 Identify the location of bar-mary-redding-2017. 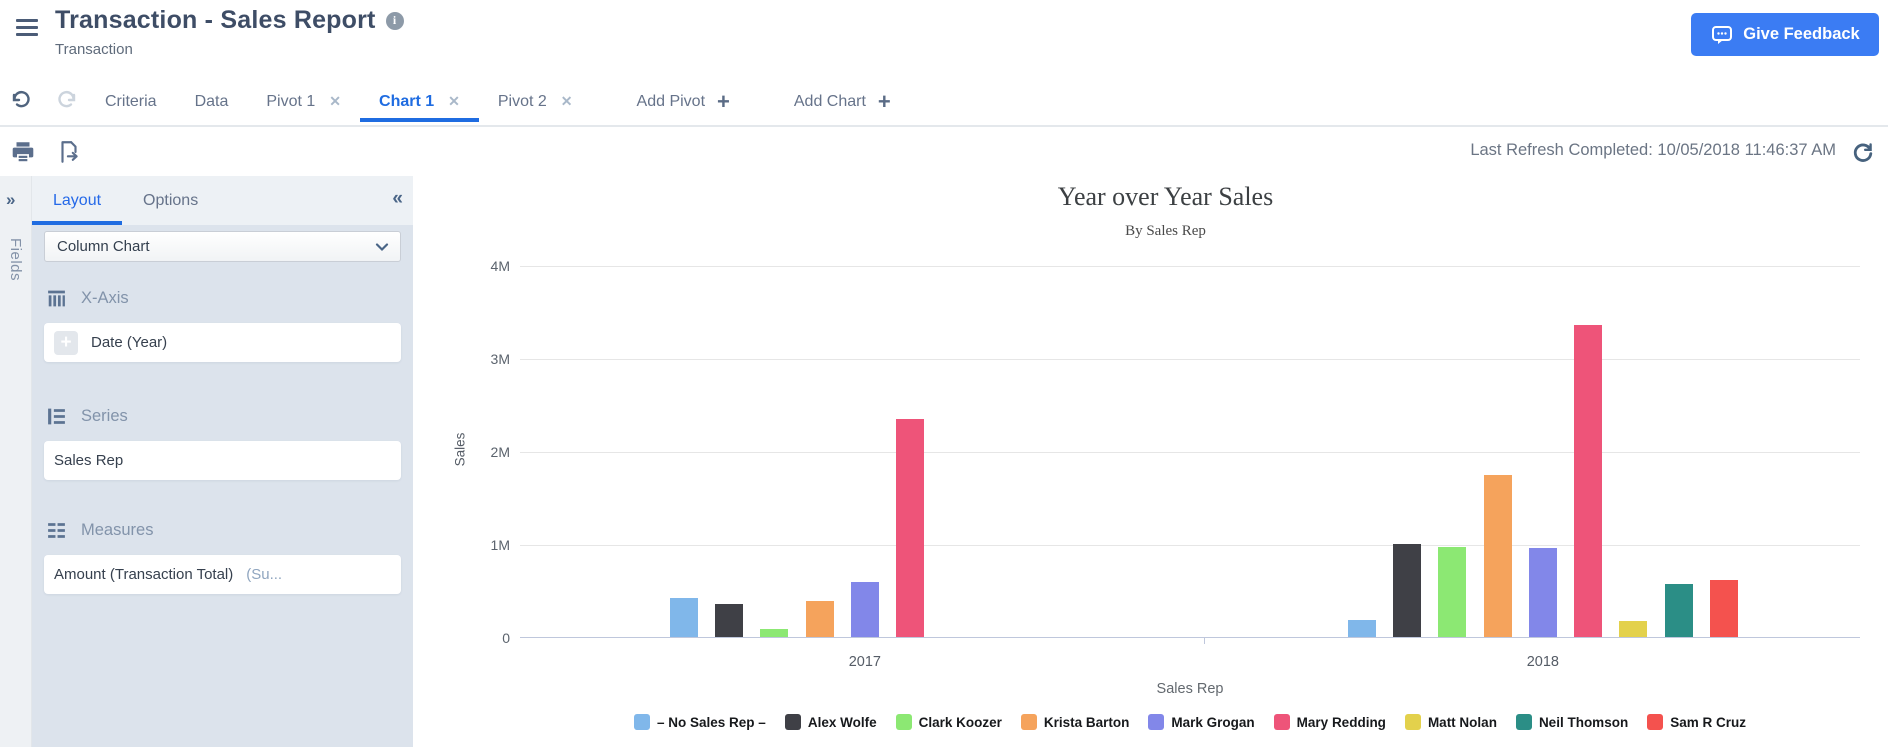
(910, 528).